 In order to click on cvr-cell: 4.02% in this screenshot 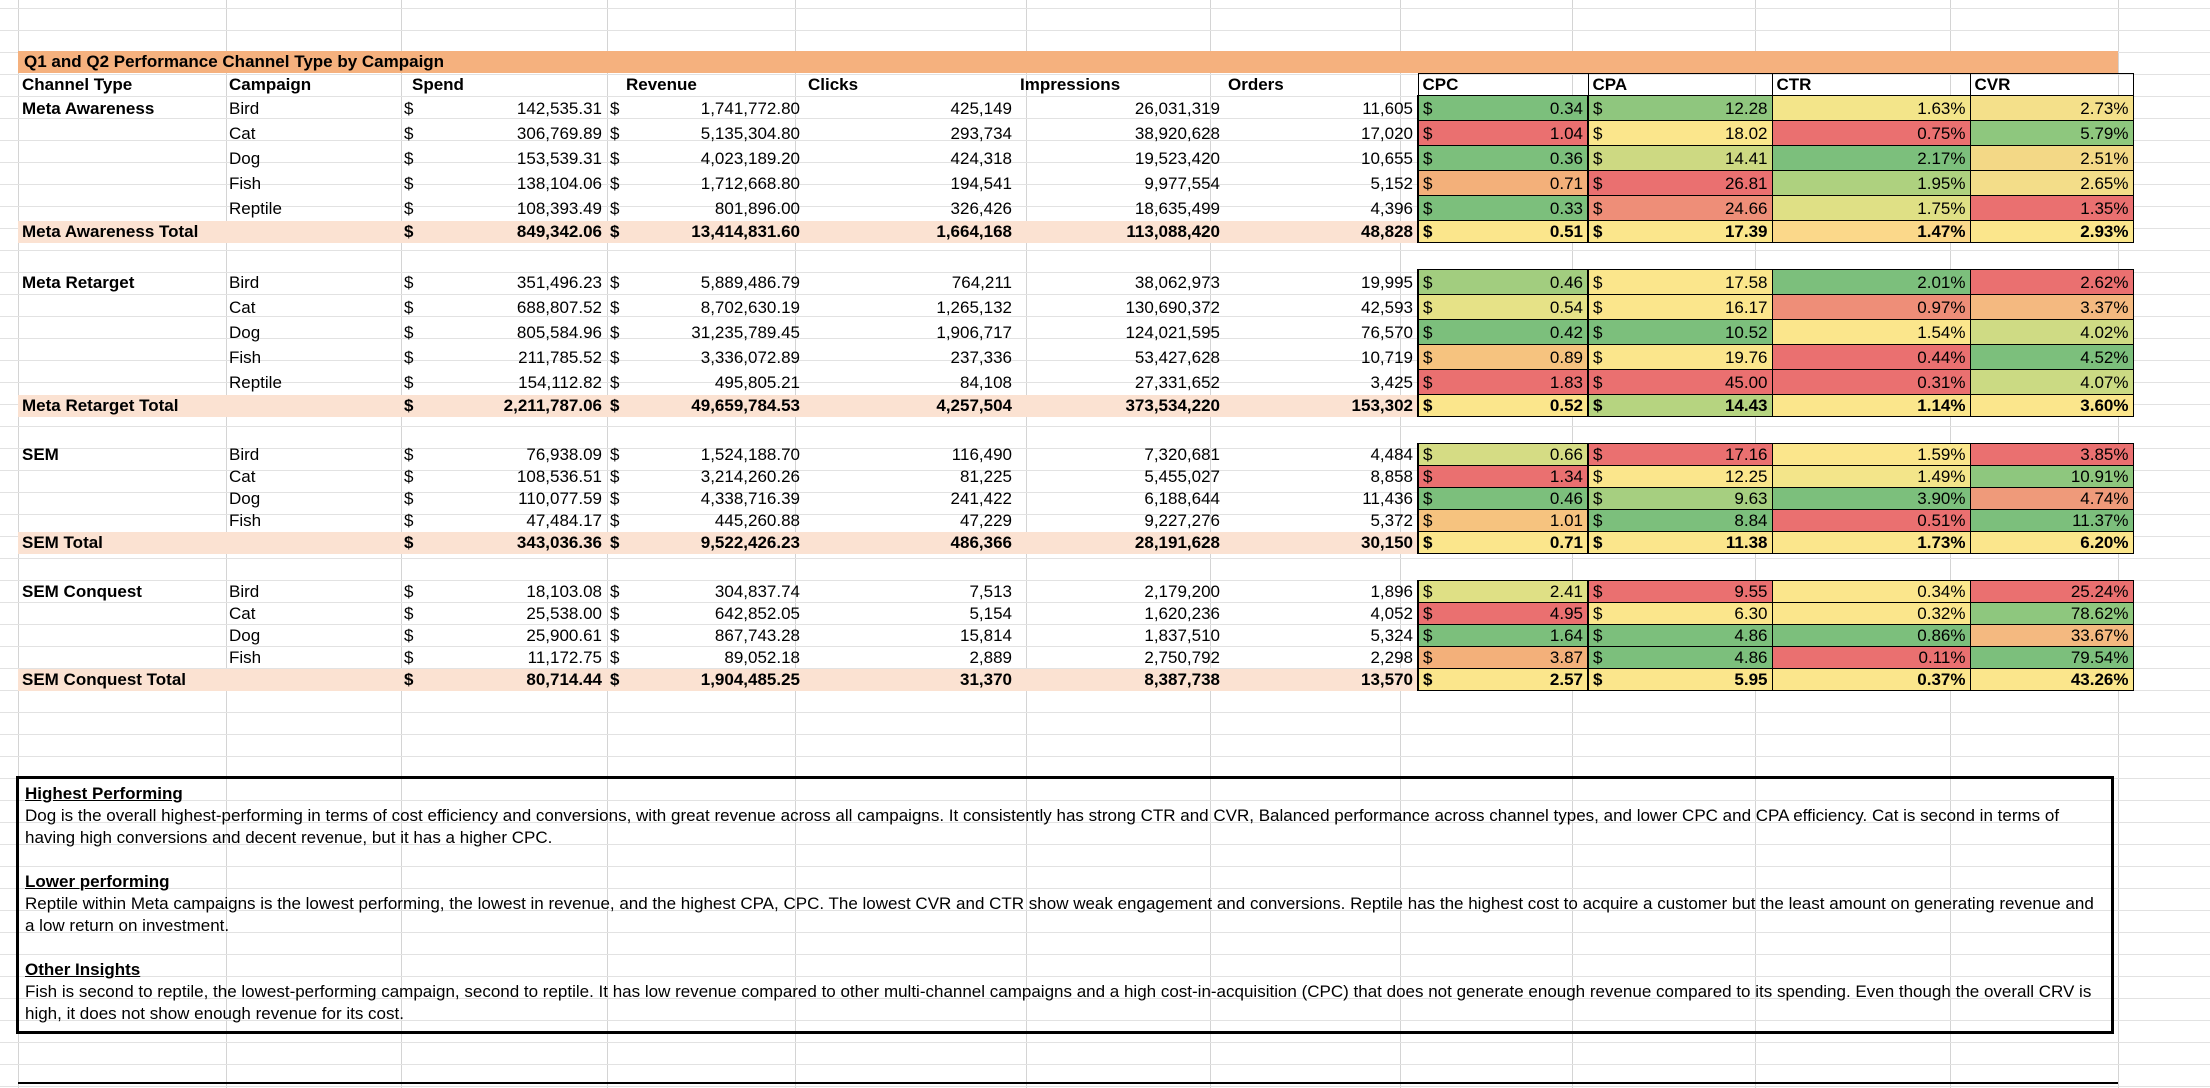, I will do `click(2051, 332)`.